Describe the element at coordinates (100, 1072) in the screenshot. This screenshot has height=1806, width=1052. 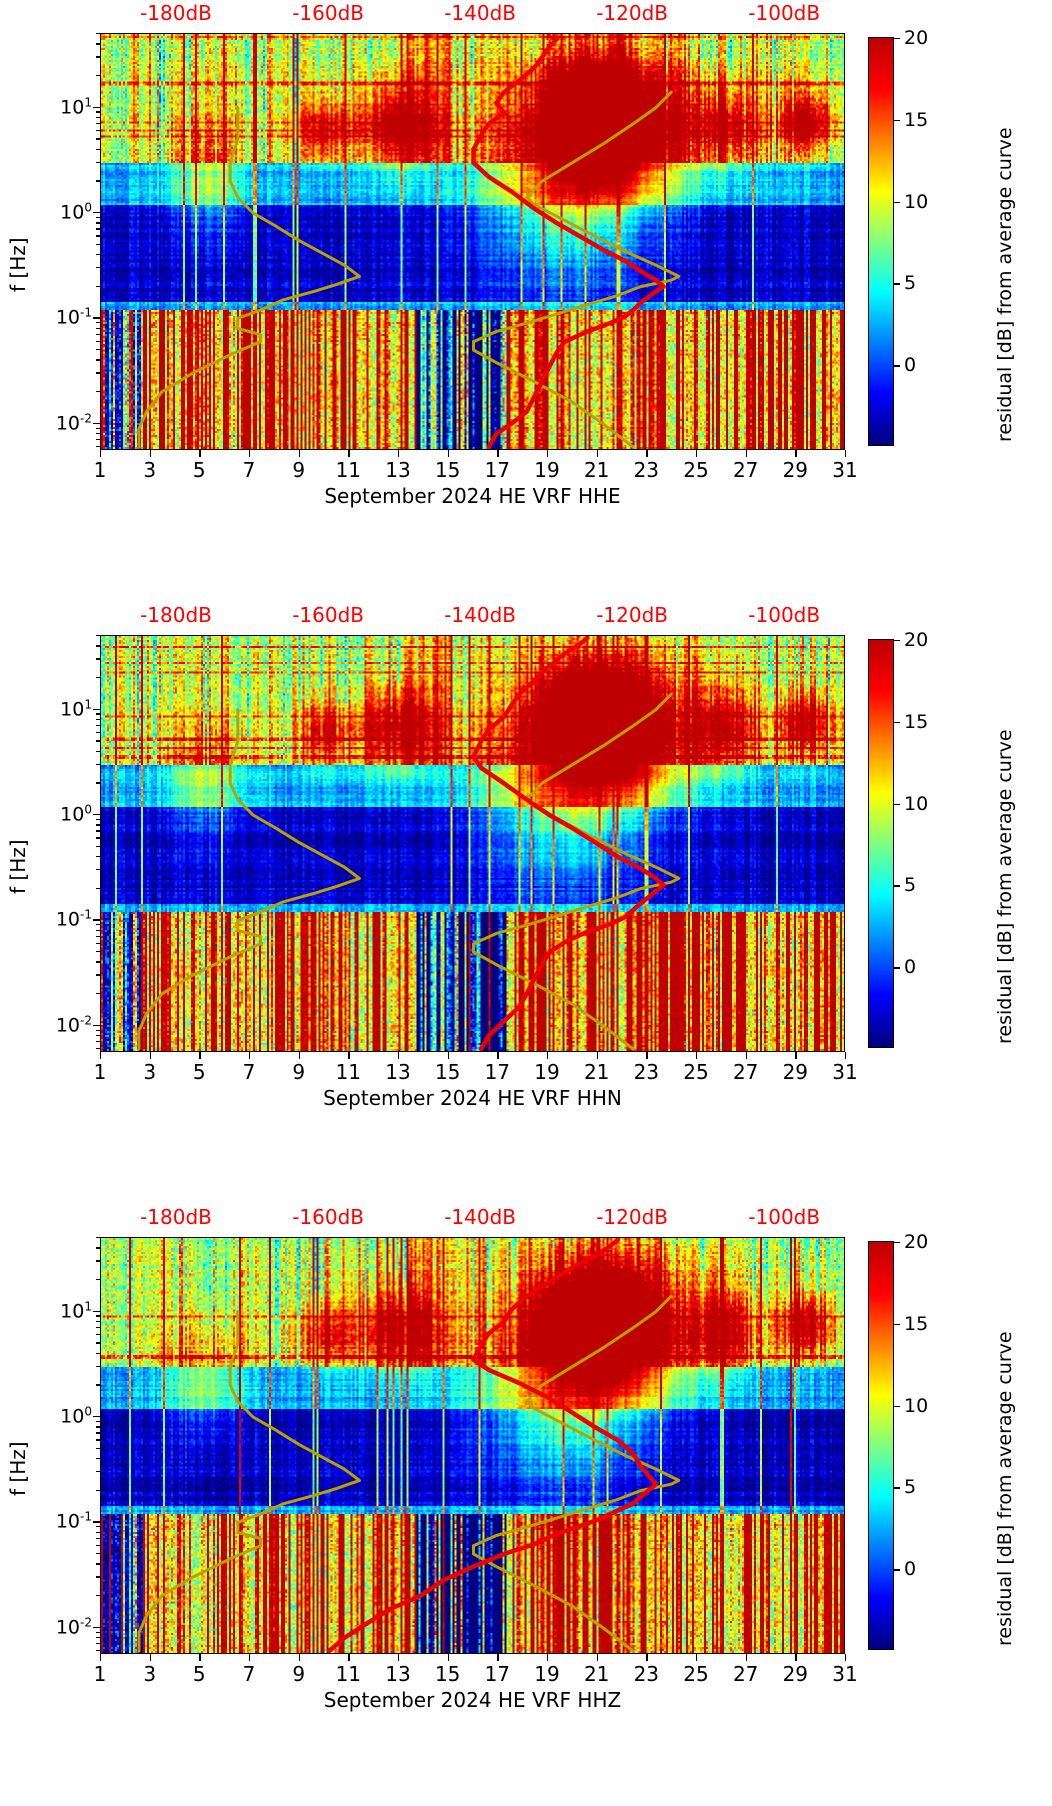
I see `x-axis-tick-label: 1` at that location.